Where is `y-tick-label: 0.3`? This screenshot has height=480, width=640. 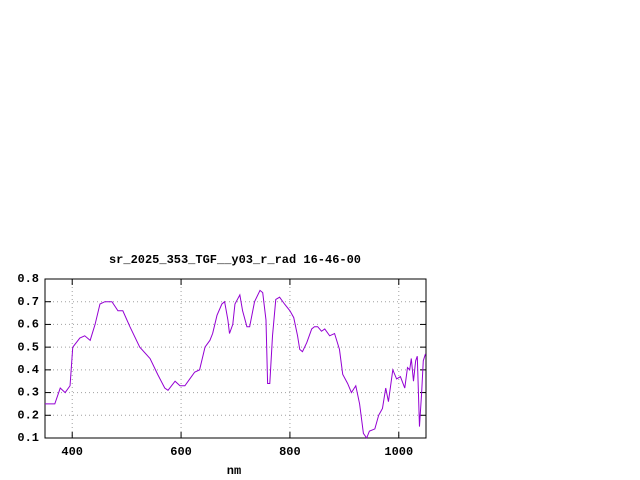
y-tick-label: 0.3 is located at coordinates (28, 393).